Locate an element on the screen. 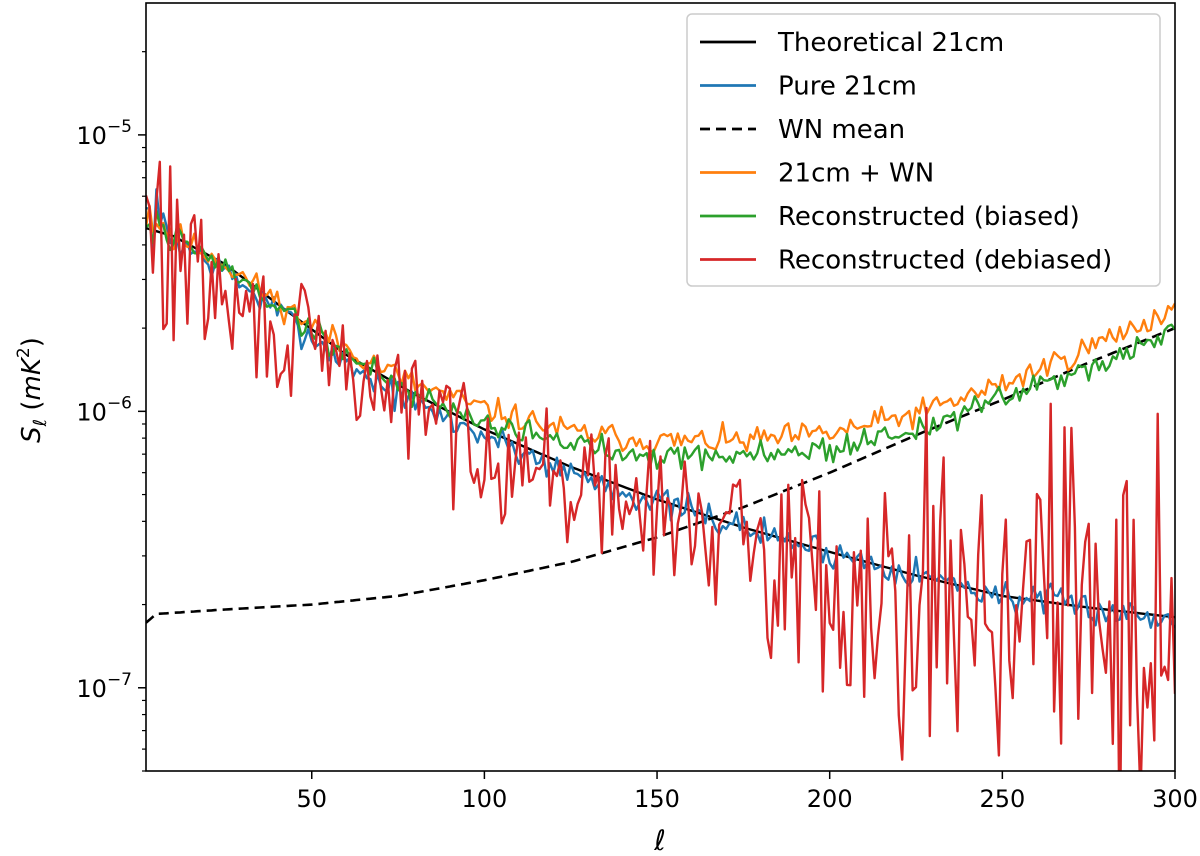 This screenshot has width=1200, height=856. x-tick-label: 150 is located at coordinates (657, 799).